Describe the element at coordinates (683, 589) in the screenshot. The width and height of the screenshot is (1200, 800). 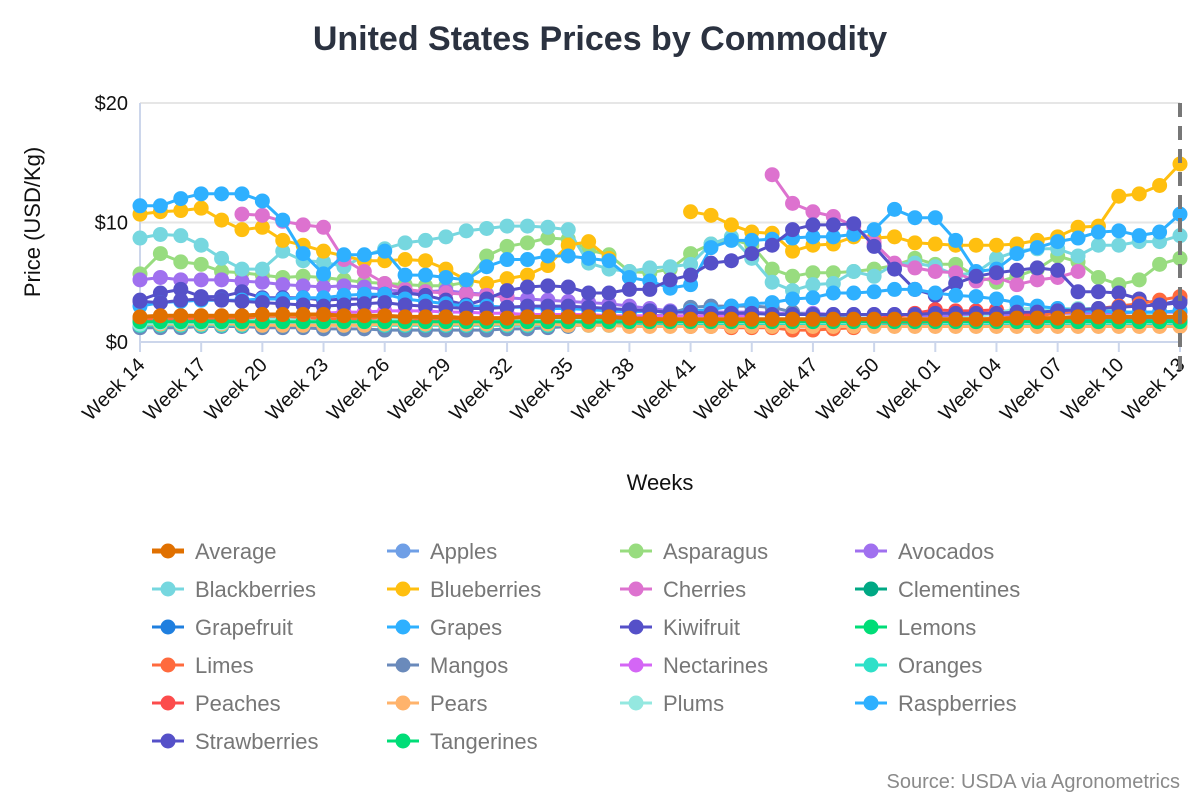
I see `legend-item-cherries: Cherries` at that location.